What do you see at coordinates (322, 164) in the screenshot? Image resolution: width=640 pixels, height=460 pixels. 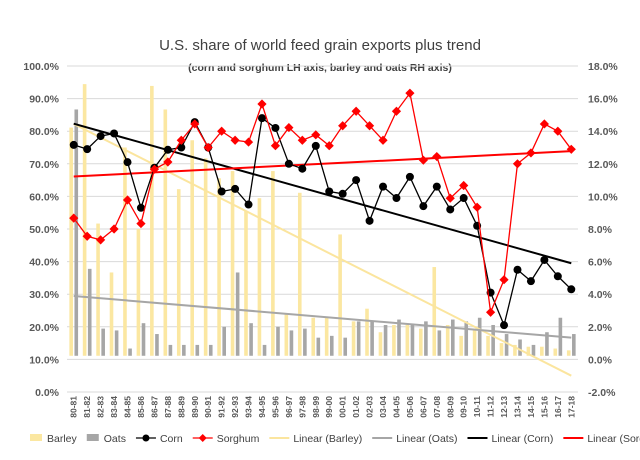 I see `linear-sorghum-trend-line` at bounding box center [322, 164].